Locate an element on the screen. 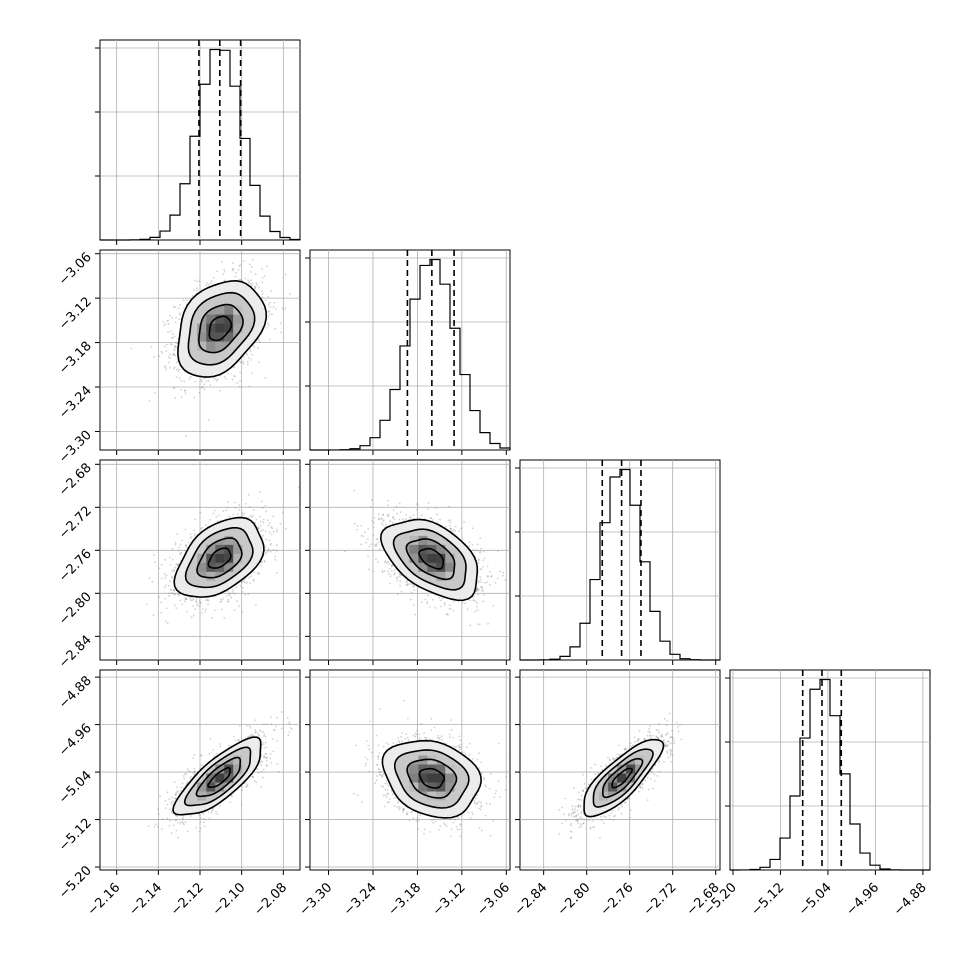  y-tick-label-3-4: −4.88 is located at coordinates (75, 692).